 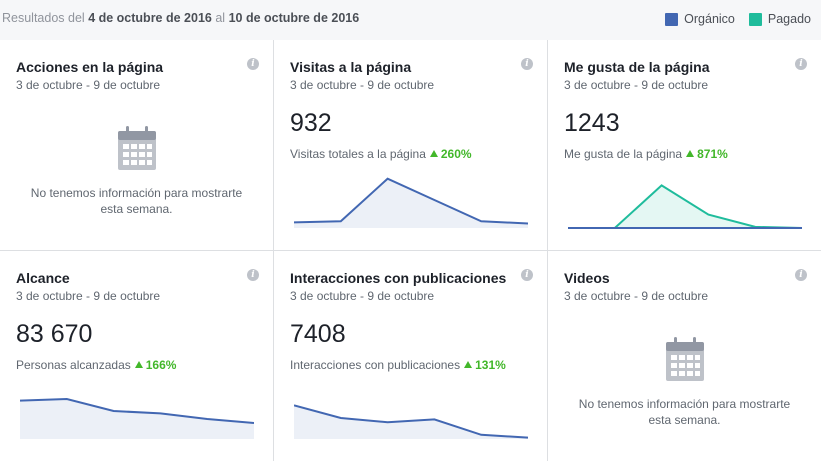 I want to click on legend: Orgánico Pagado, so click(x=731, y=19).